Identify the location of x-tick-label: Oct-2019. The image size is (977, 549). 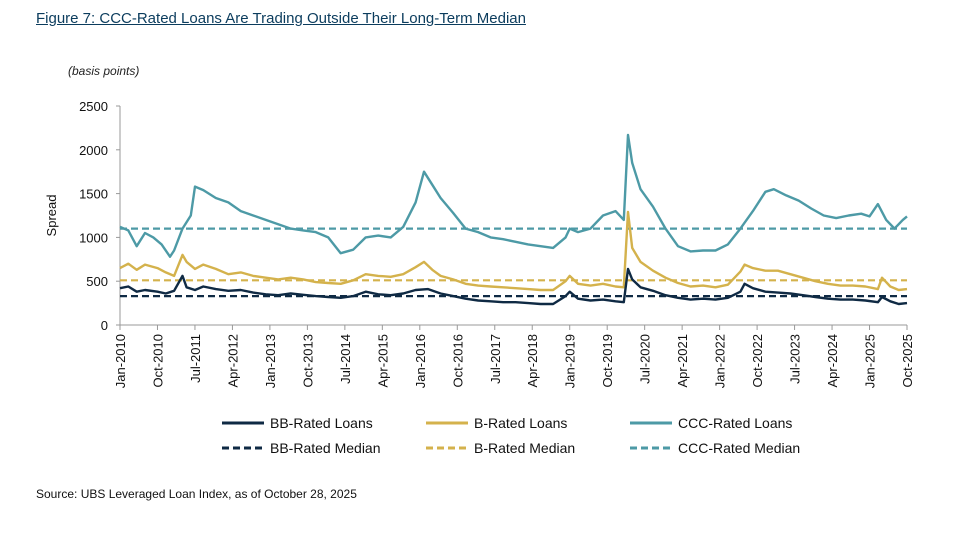
(607, 360).